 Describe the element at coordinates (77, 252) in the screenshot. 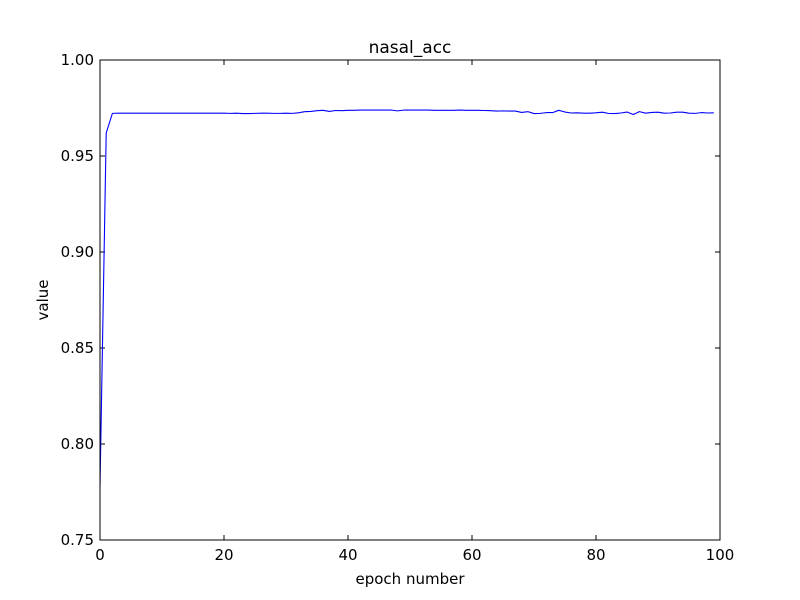

I see `y-tick-label: 0.90` at that location.